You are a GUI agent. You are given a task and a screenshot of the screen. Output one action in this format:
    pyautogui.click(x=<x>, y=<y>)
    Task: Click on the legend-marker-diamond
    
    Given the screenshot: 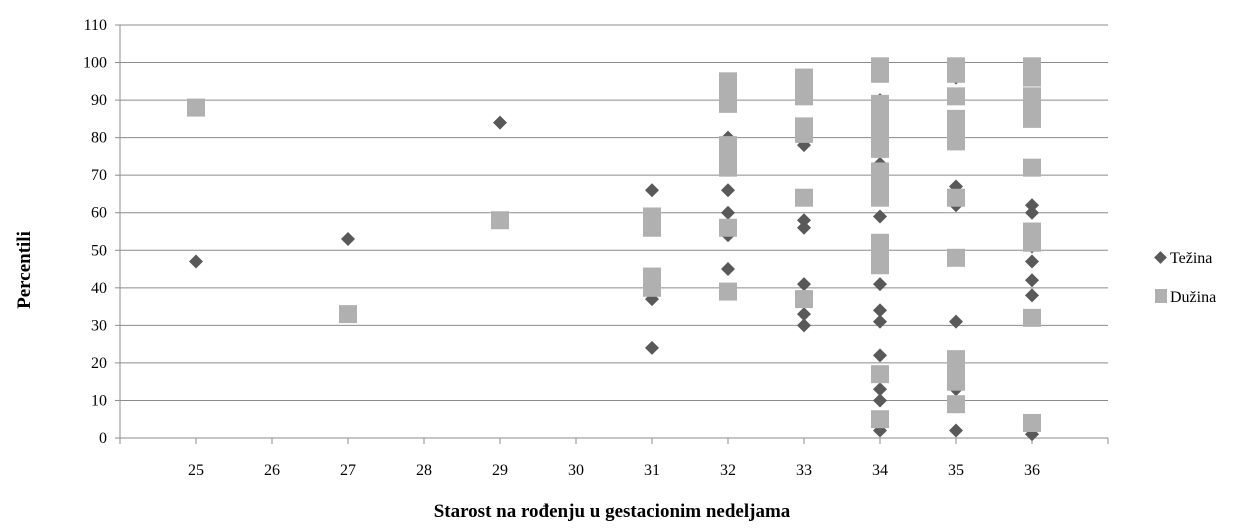 What is the action you would take?
    pyautogui.click(x=1160, y=257)
    